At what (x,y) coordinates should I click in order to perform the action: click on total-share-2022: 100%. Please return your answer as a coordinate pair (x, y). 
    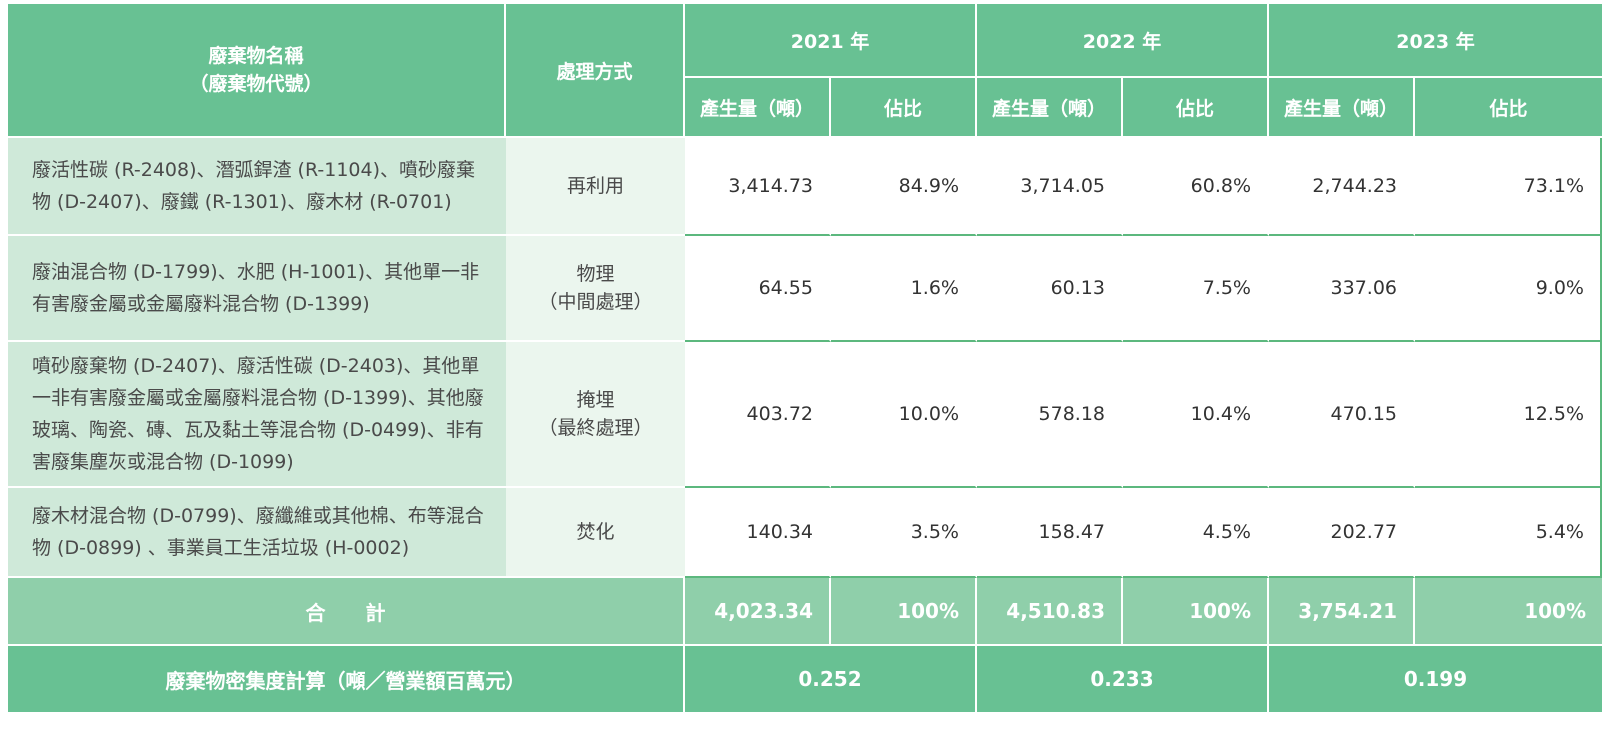
    Looking at the image, I should click on (1196, 612).